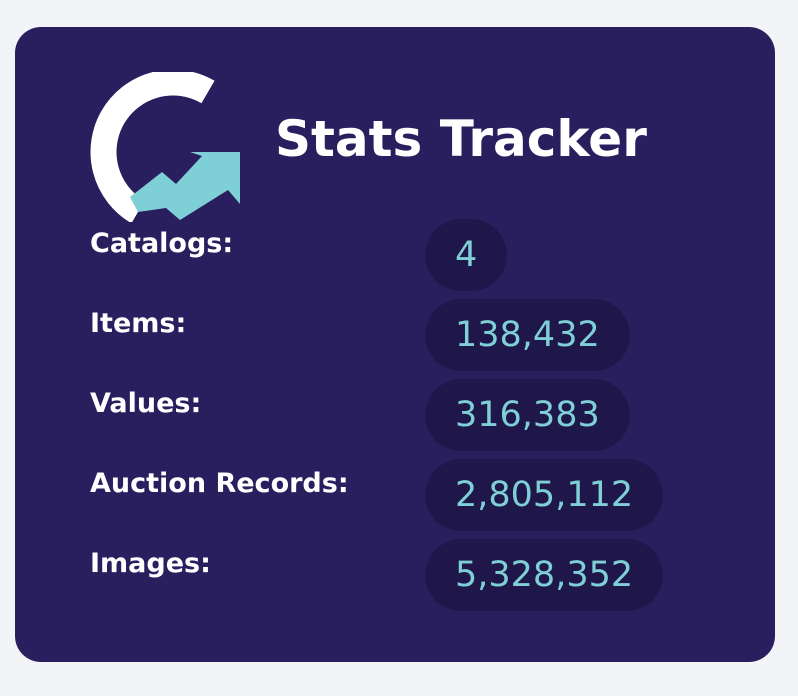 The image size is (798, 696). I want to click on stat-label: Items:, so click(138, 323).